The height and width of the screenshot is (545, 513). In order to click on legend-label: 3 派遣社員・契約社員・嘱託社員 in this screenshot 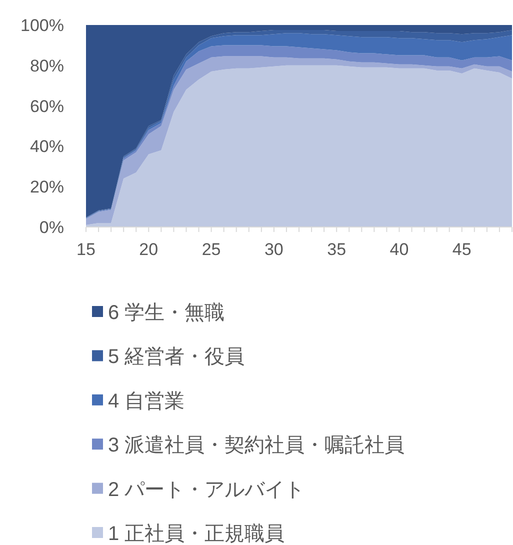, I will do `click(256, 445)`.